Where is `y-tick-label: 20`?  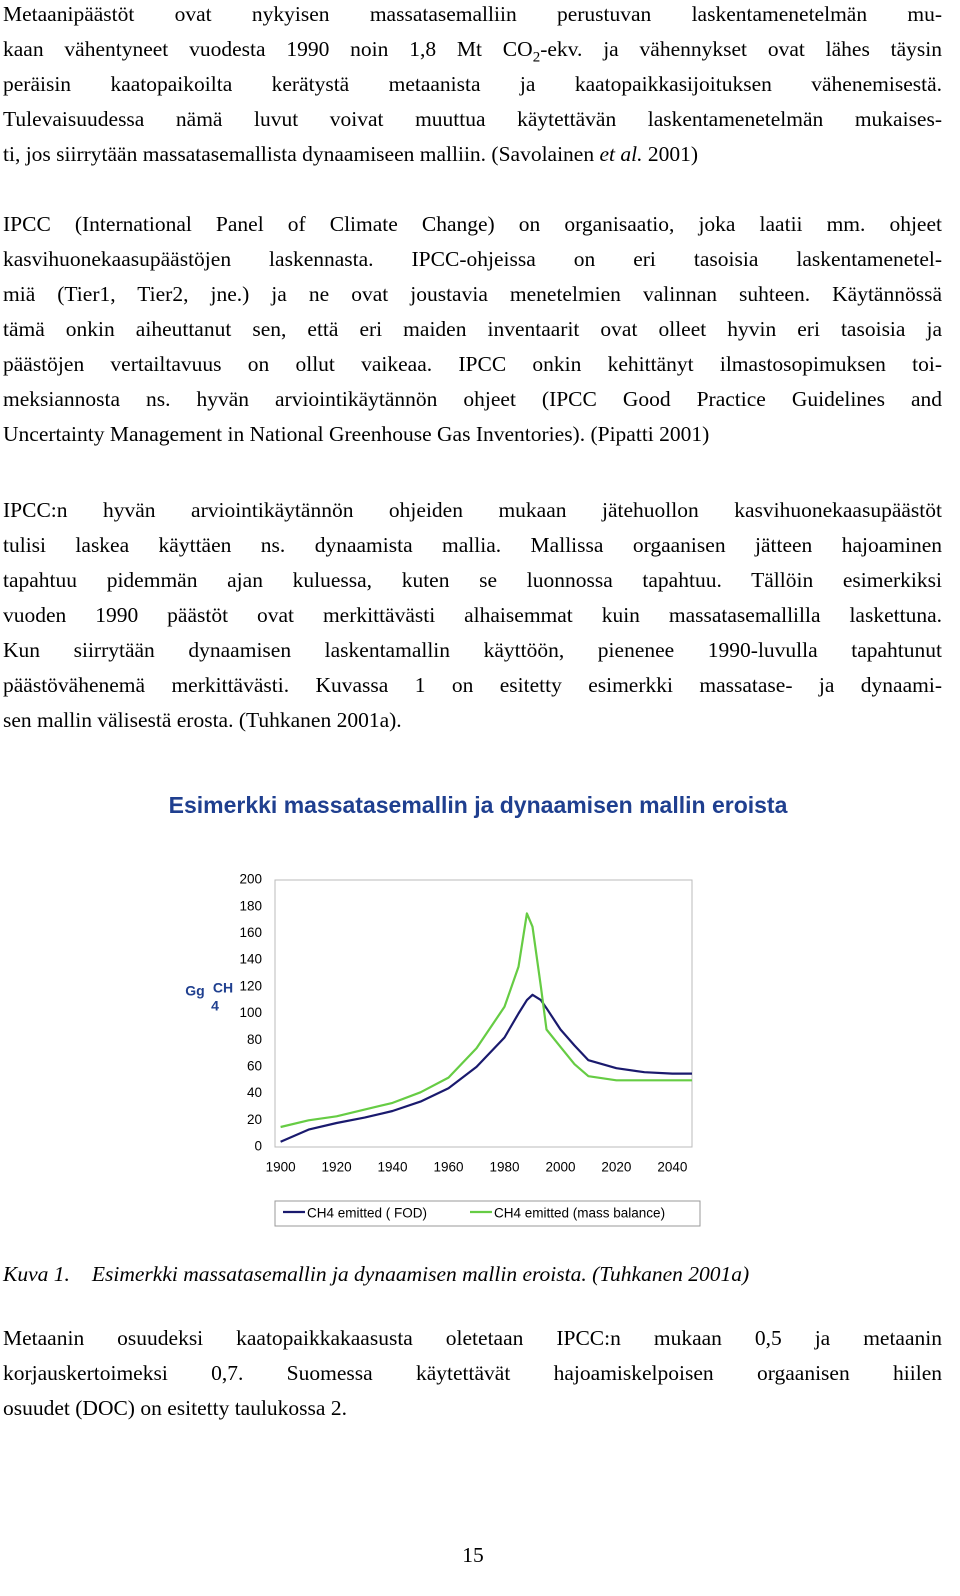
y-tick-label: 20 is located at coordinates (254, 1119).